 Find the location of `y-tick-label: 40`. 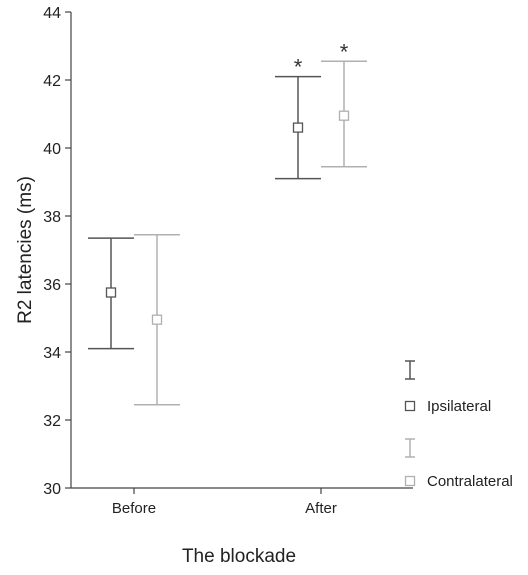

y-tick-label: 40 is located at coordinates (52, 149).